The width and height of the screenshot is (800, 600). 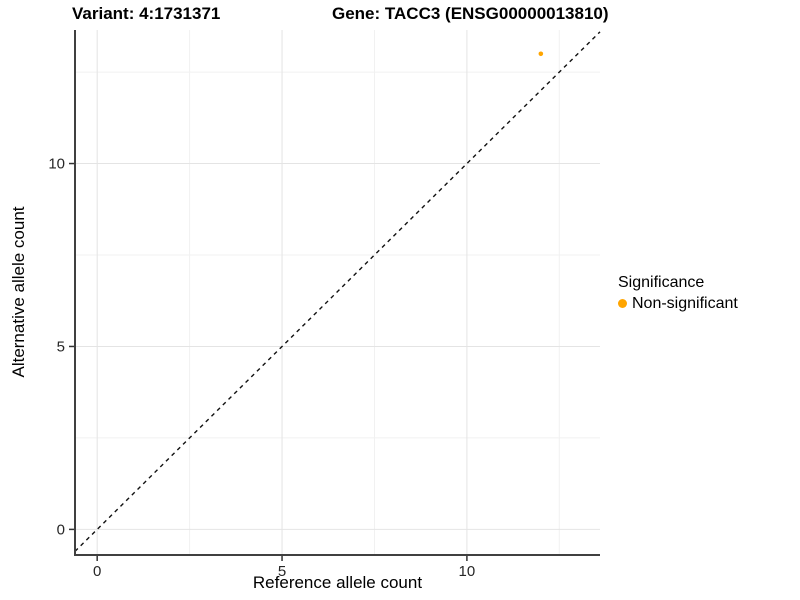 What do you see at coordinates (56, 164) in the screenshot?
I see `y-tick-label: 10` at bounding box center [56, 164].